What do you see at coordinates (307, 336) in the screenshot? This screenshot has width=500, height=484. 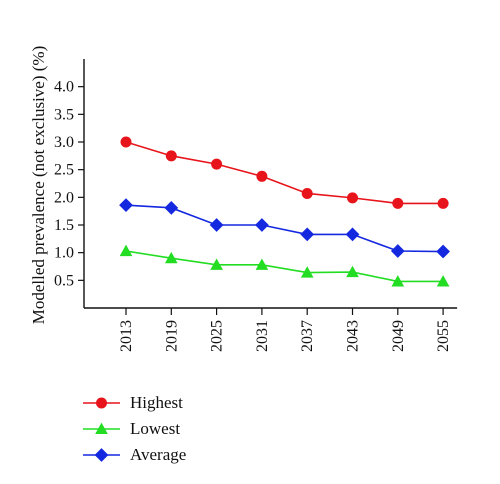 I see `x-tick-label: 2037` at bounding box center [307, 336].